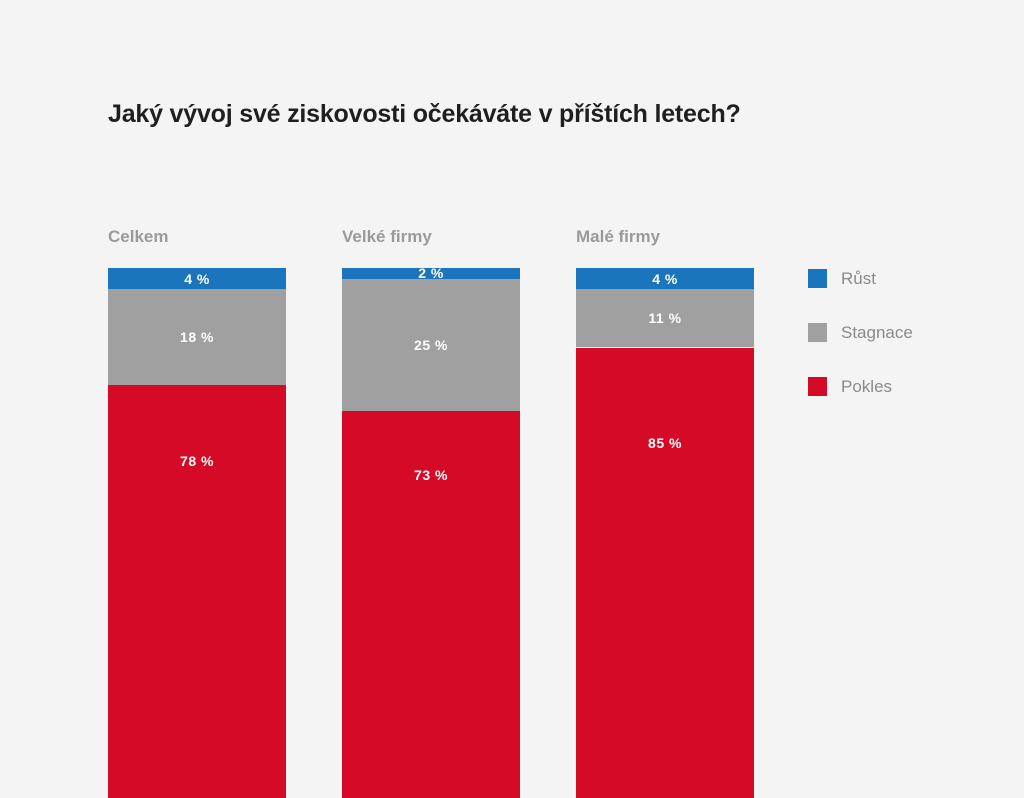  I want to click on category-label: Celkem, so click(138, 237).